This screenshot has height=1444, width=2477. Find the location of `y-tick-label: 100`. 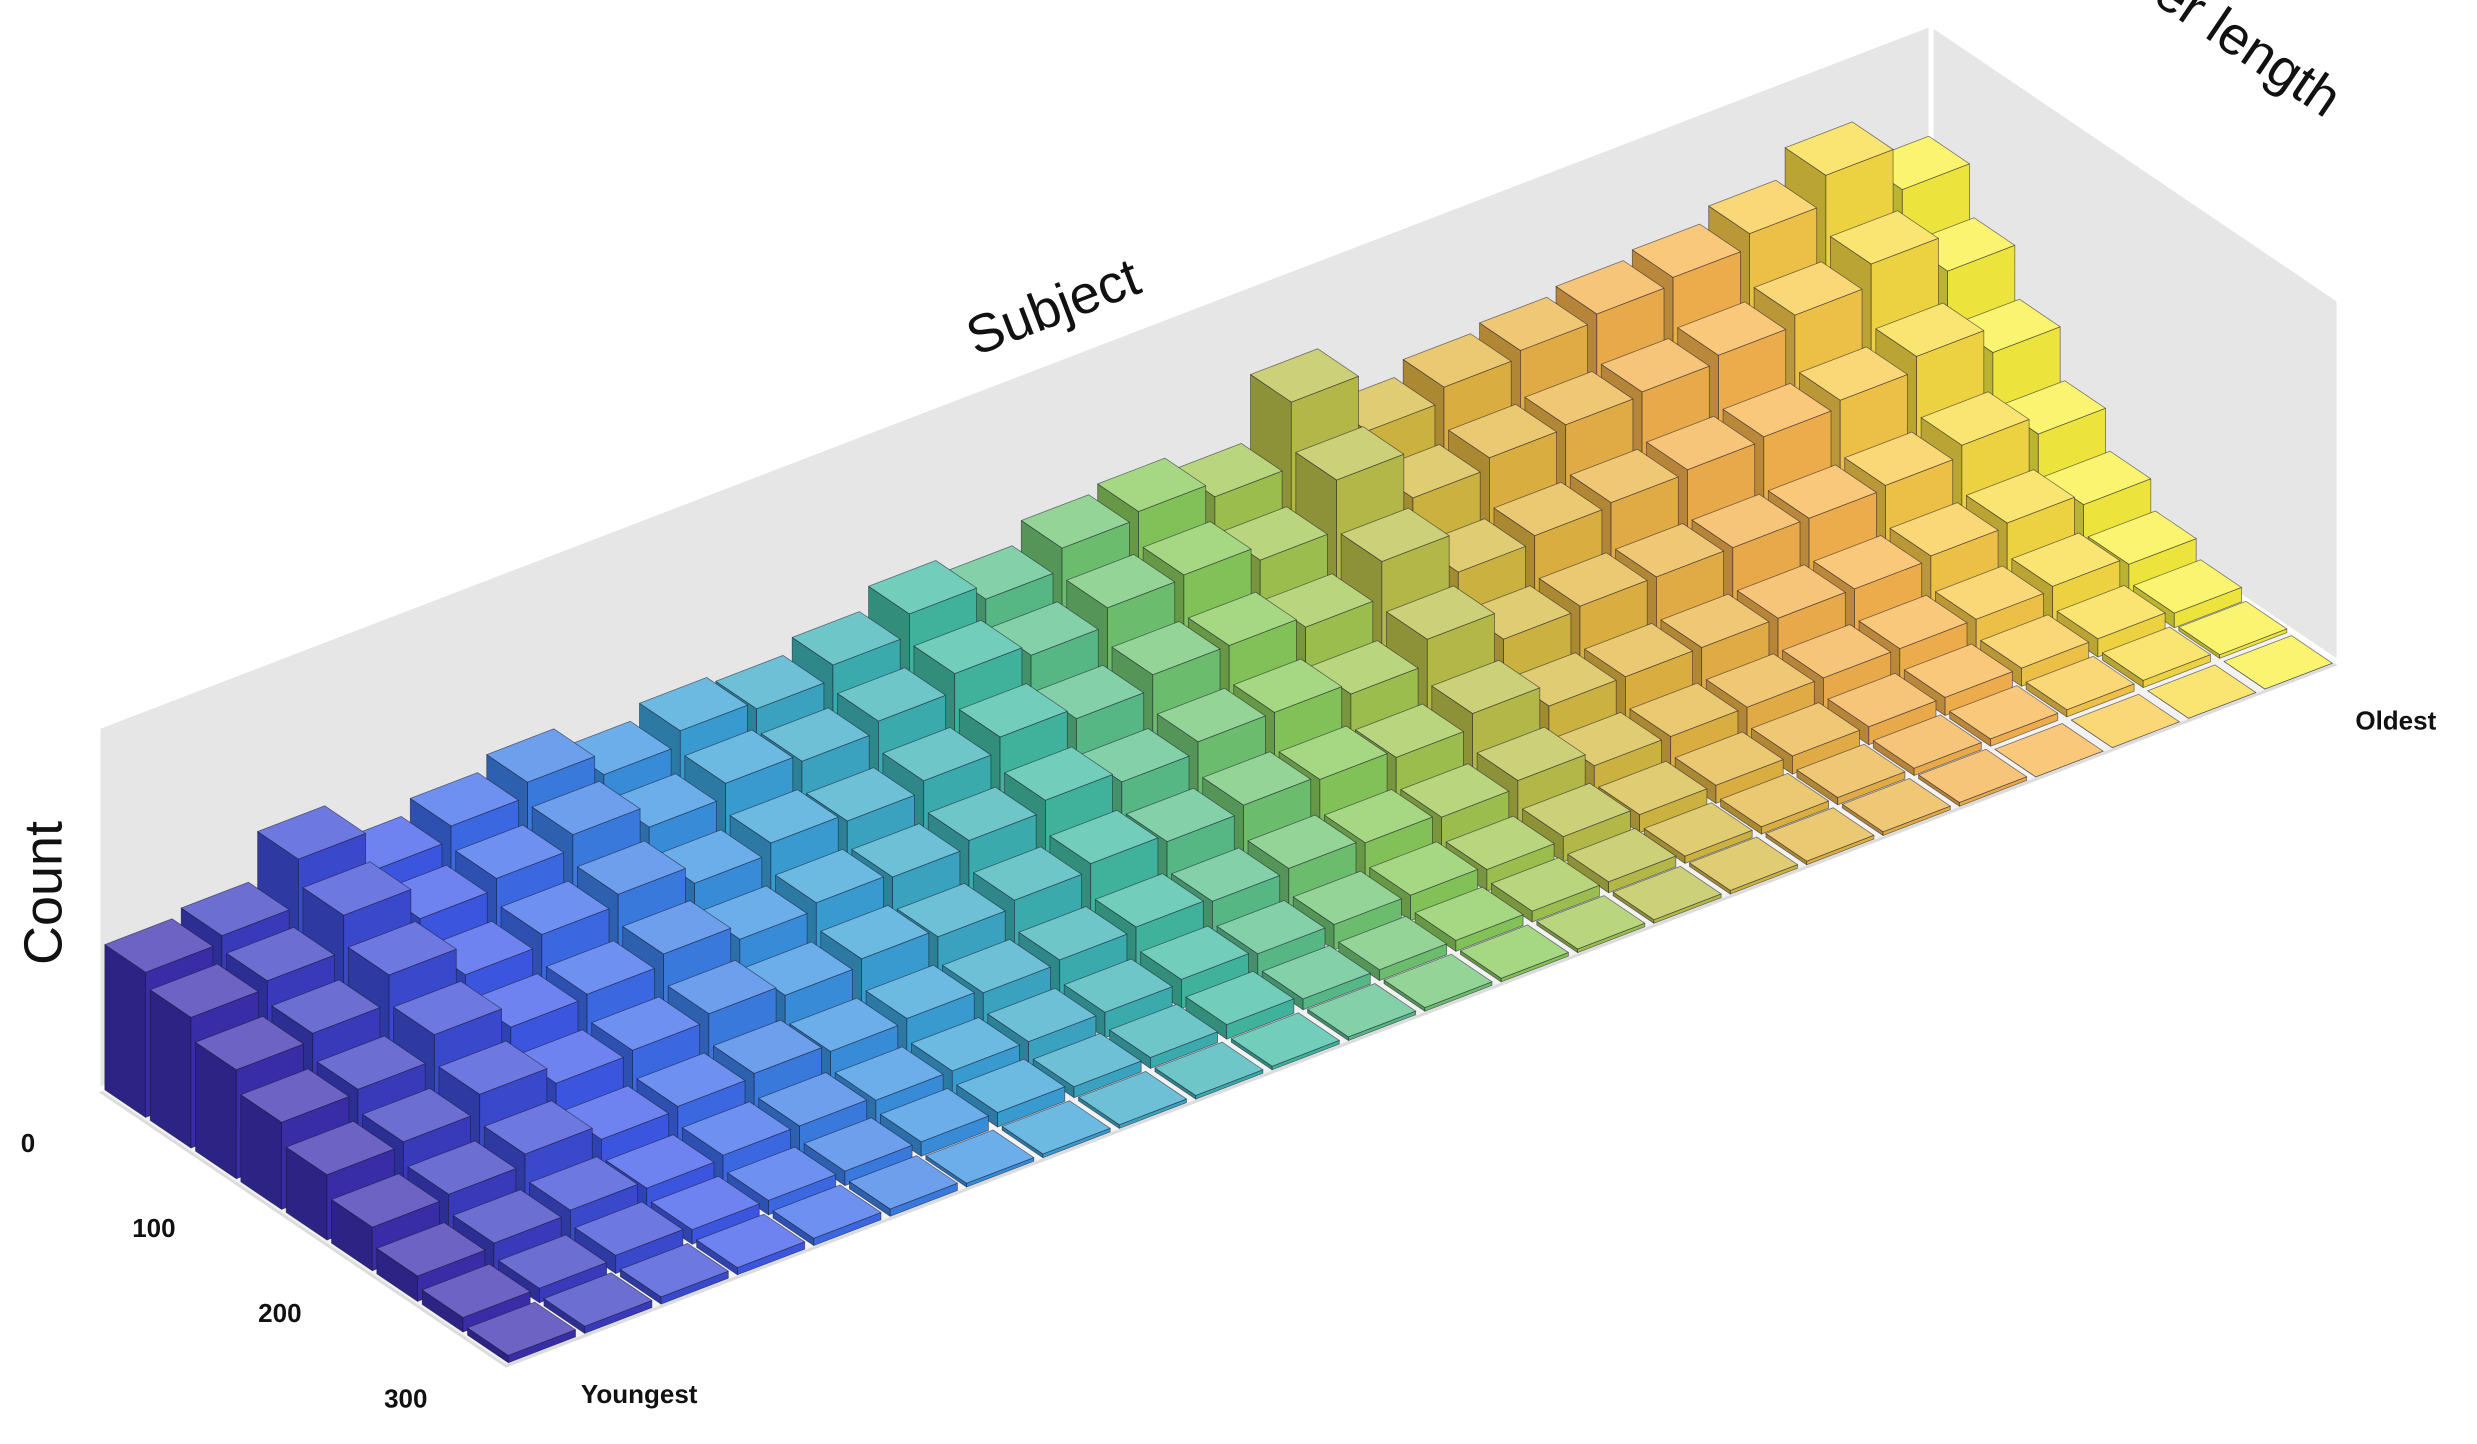

y-tick-label: 100 is located at coordinates (153, 1228).